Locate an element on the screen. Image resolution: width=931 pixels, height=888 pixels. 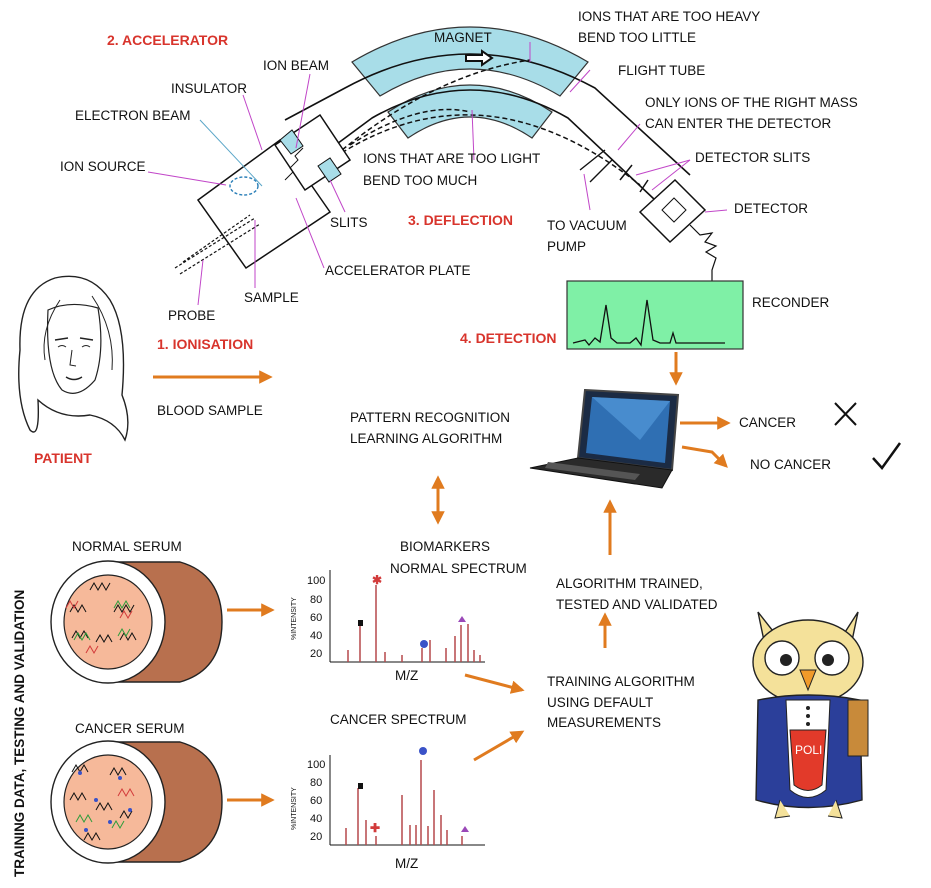
heavy-ion-path is located at coordinates (430, 110).